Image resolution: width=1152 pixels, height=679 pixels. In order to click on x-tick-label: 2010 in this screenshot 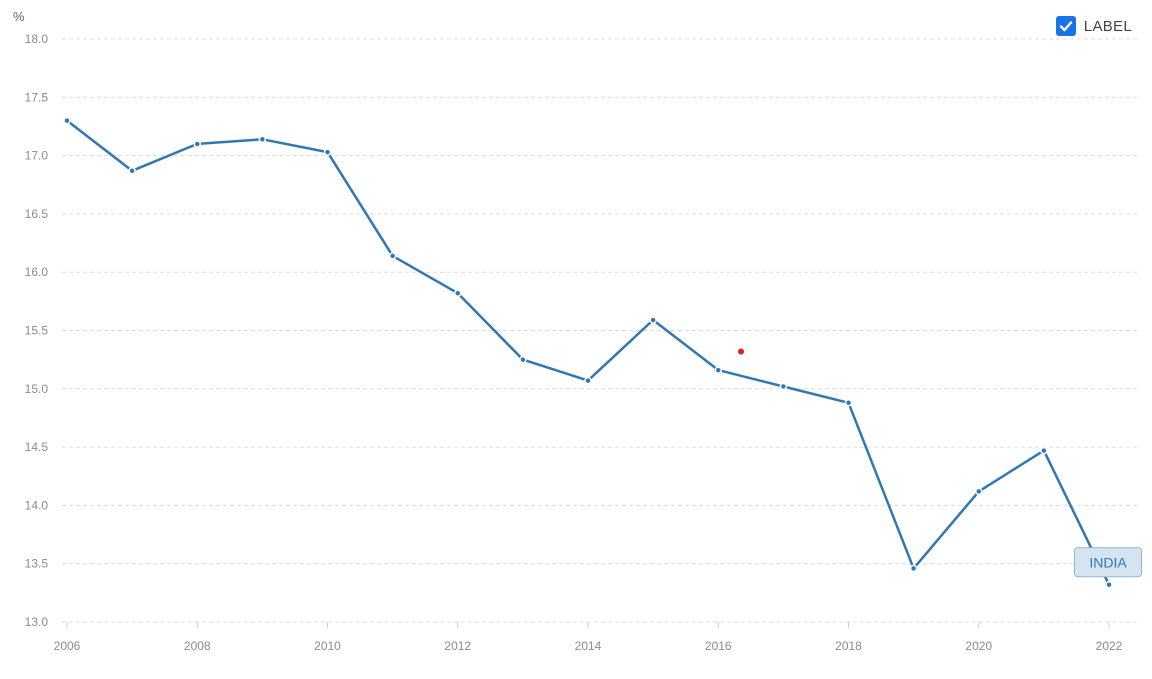, I will do `click(327, 646)`.